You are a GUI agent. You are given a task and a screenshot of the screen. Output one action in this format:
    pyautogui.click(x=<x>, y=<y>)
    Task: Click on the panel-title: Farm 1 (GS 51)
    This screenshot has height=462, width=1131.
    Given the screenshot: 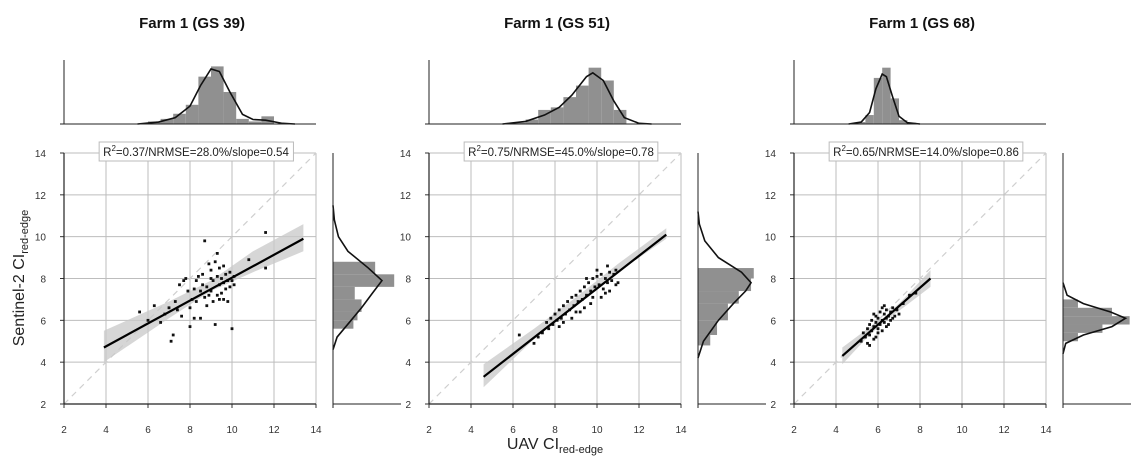 What is the action you would take?
    pyautogui.click(x=557, y=23)
    